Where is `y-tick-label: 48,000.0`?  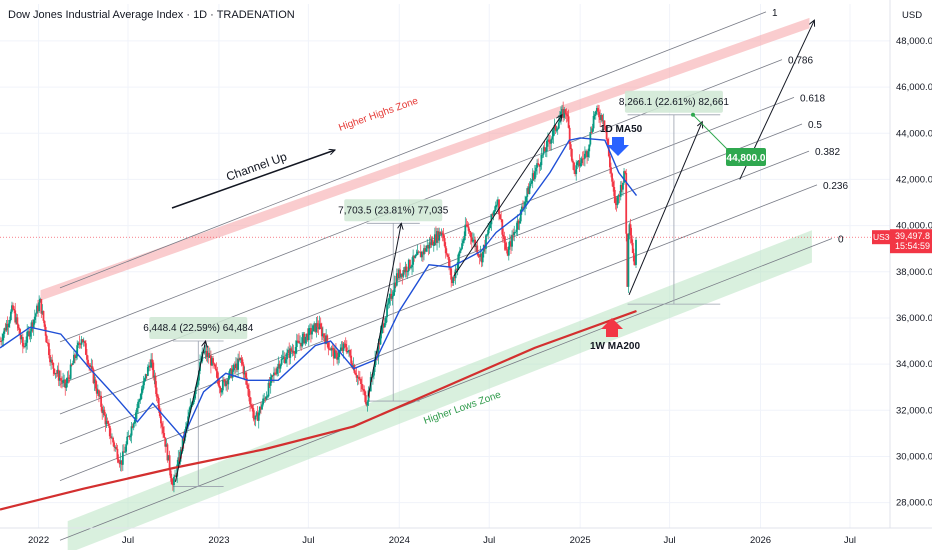 y-tick-label: 48,000.0 is located at coordinates (914, 41).